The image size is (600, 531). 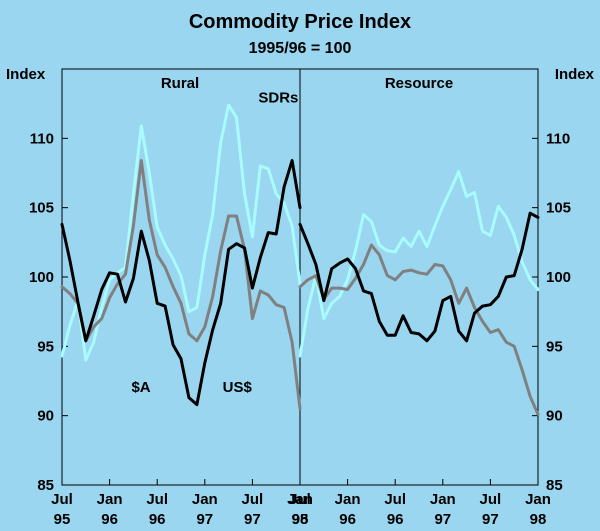 I want to click on y-axis-label-left: Index, so click(x=26, y=74).